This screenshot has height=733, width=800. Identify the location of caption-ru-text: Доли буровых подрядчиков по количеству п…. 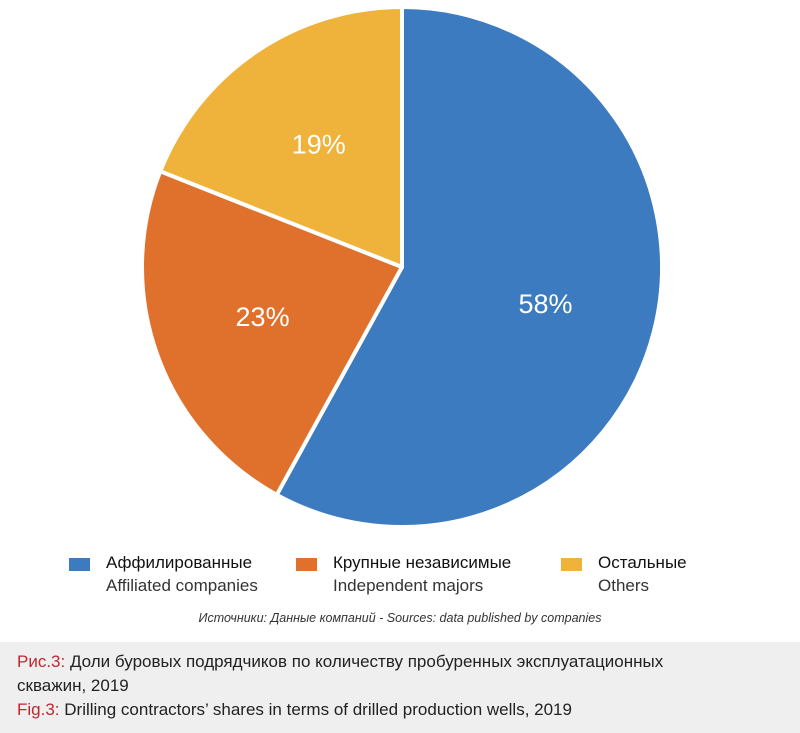
(364, 661).